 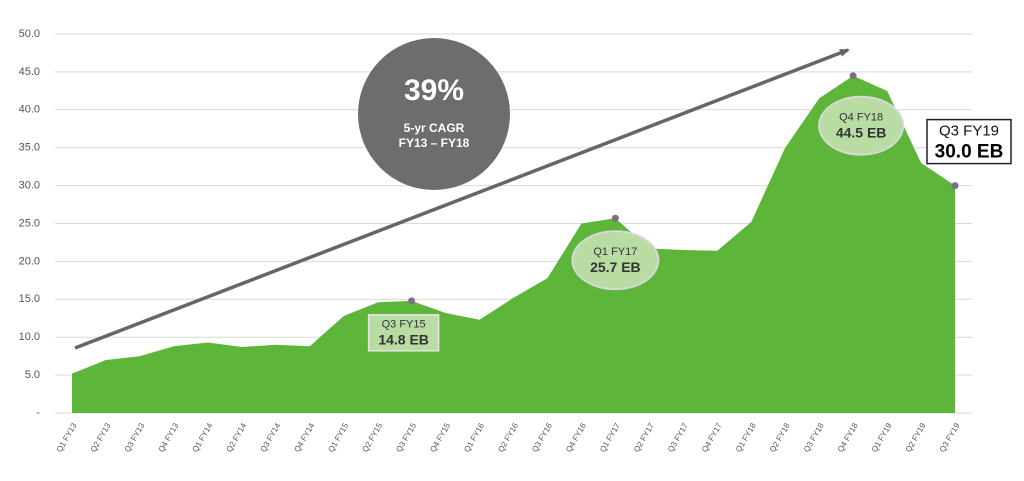 What do you see at coordinates (882, 437) in the screenshot?
I see `x-tick-label: Q1 FY19` at bounding box center [882, 437].